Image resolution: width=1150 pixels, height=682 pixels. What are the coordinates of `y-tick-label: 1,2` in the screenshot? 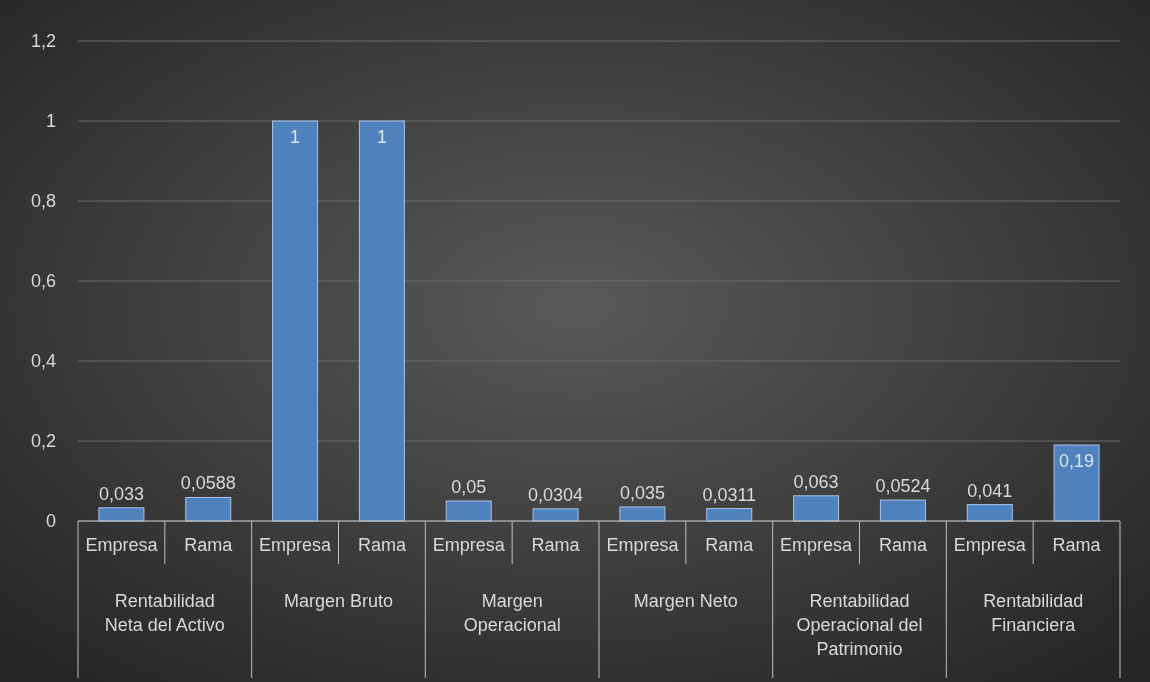 It's located at (43, 41).